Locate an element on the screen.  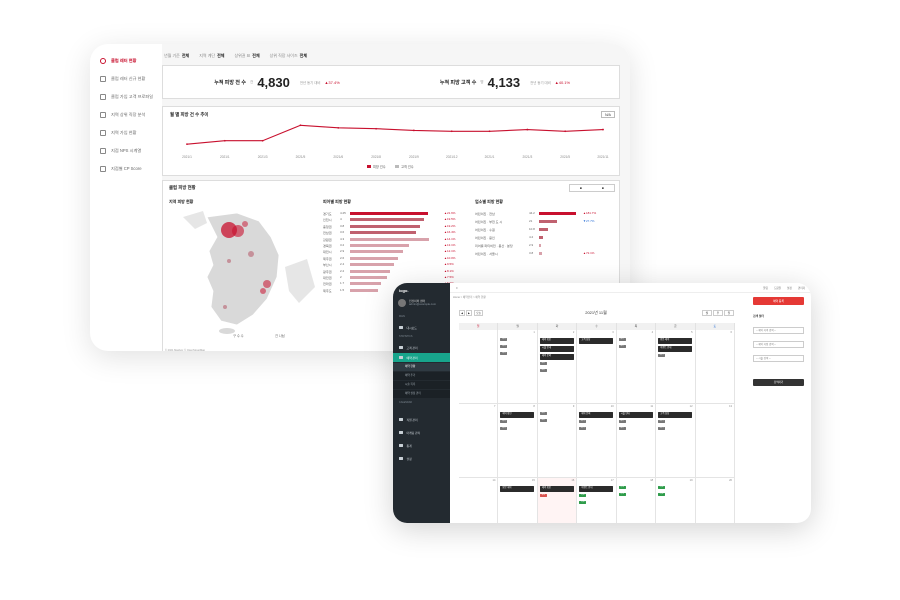
sidebar-item: 지역 가입 현황 is located at coordinates (126, 133).